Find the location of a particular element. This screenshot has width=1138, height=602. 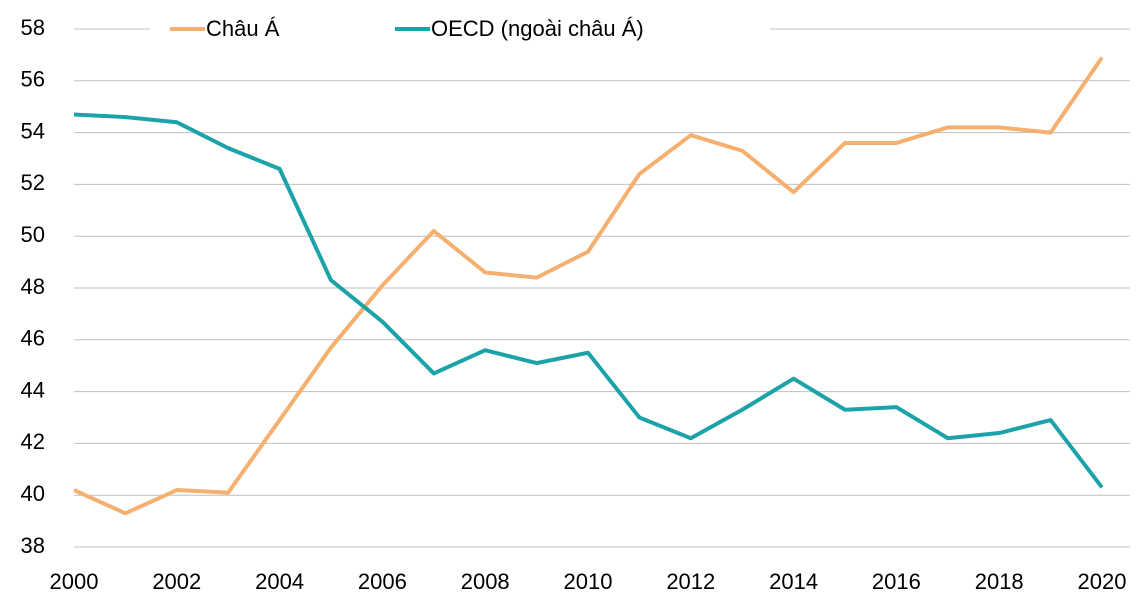

y-tick-label: 56 is located at coordinates (33, 79).